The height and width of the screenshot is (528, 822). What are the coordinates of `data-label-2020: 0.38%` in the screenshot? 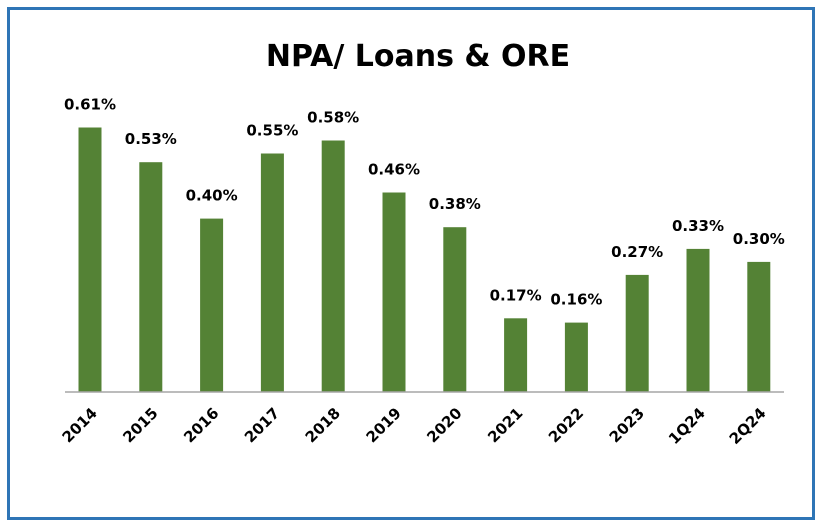 It's located at (455, 204).